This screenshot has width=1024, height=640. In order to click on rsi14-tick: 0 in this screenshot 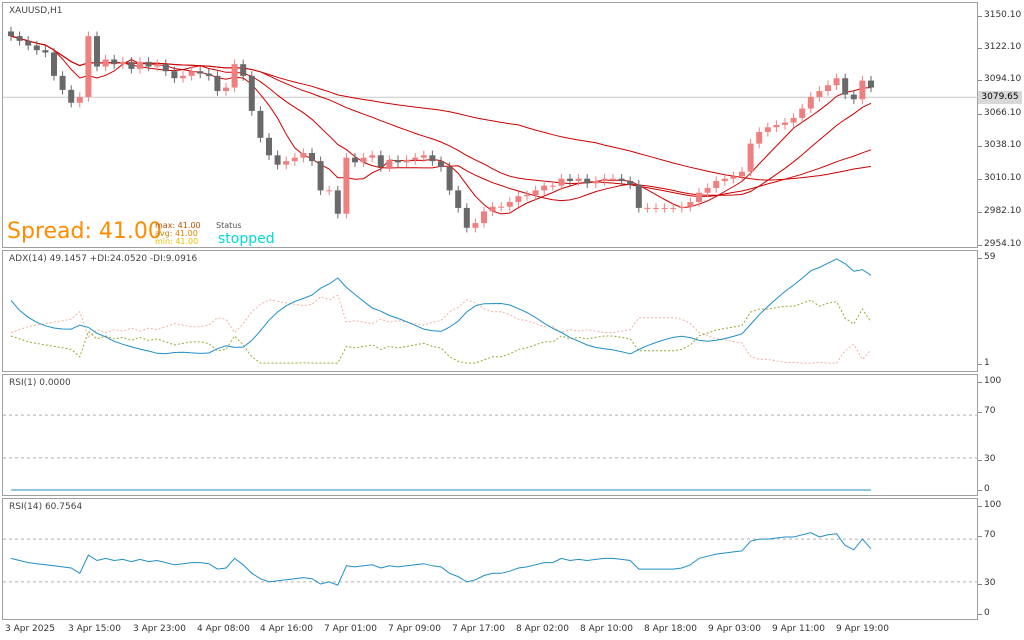, I will do `click(984, 613)`.